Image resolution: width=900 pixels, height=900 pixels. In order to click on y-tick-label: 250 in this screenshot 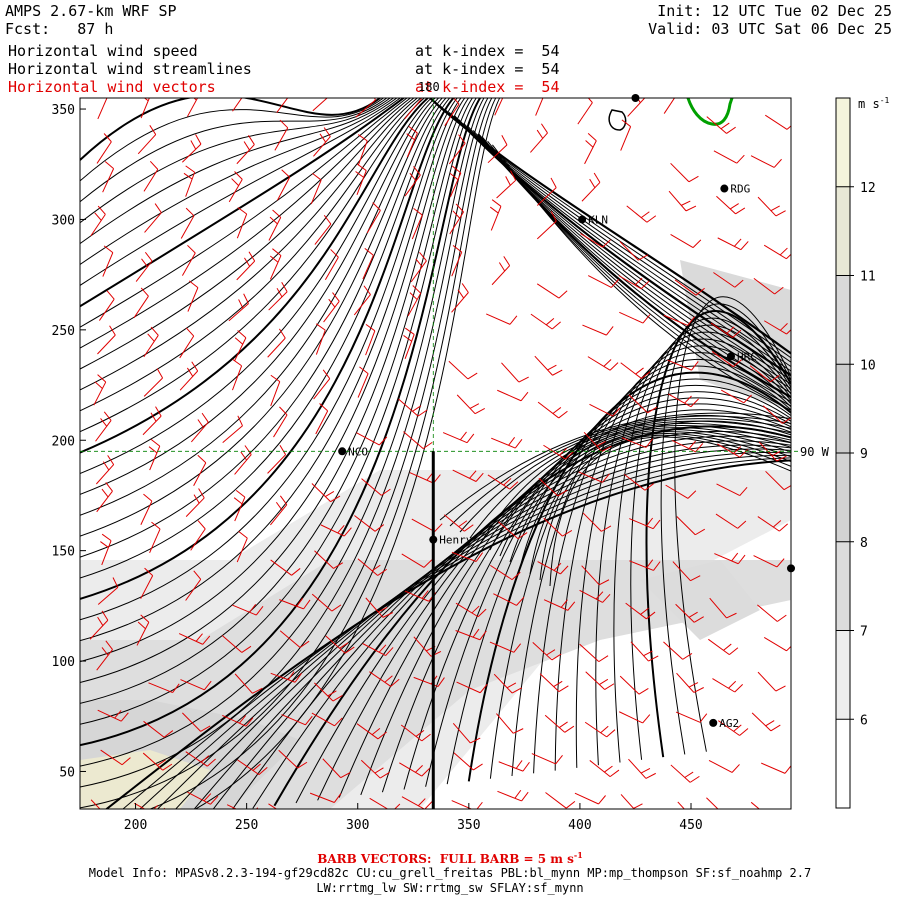, I will do `click(63, 331)`.